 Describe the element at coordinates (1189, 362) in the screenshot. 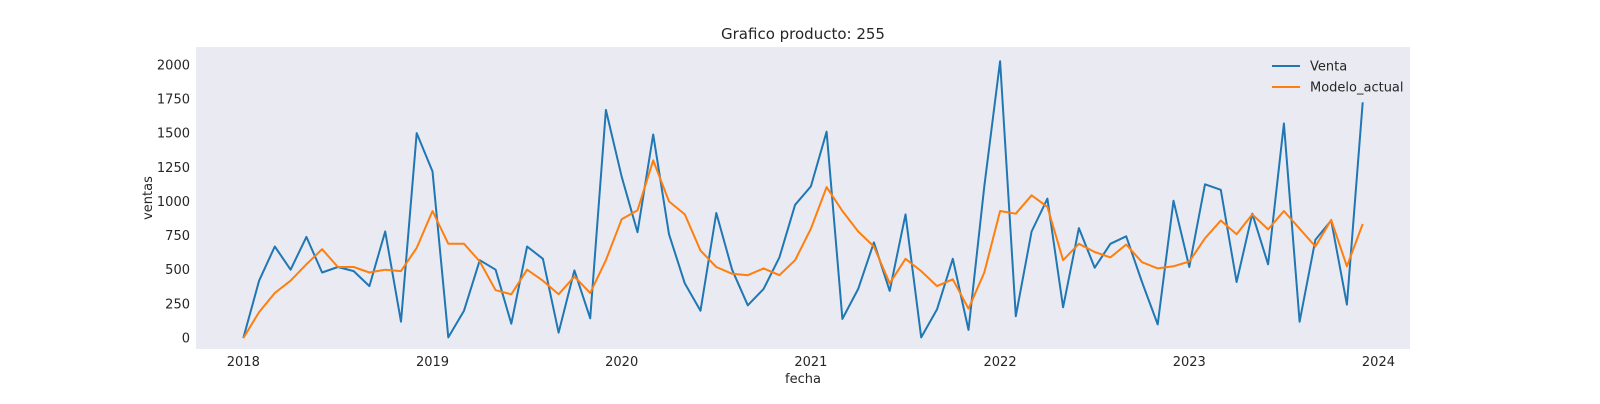

I see `x-tick-label: 2023` at that location.